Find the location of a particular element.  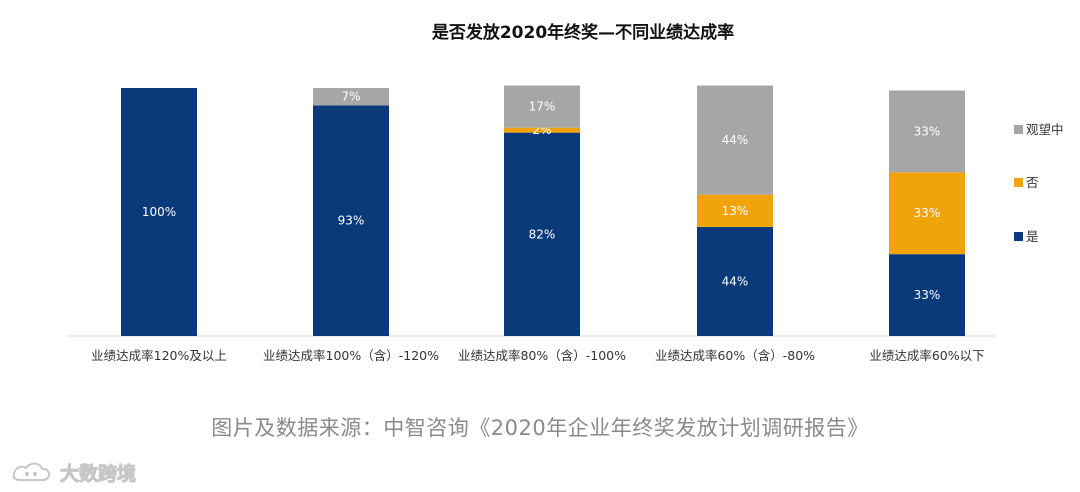

data-label-是-3: 44% is located at coordinates (735, 281).